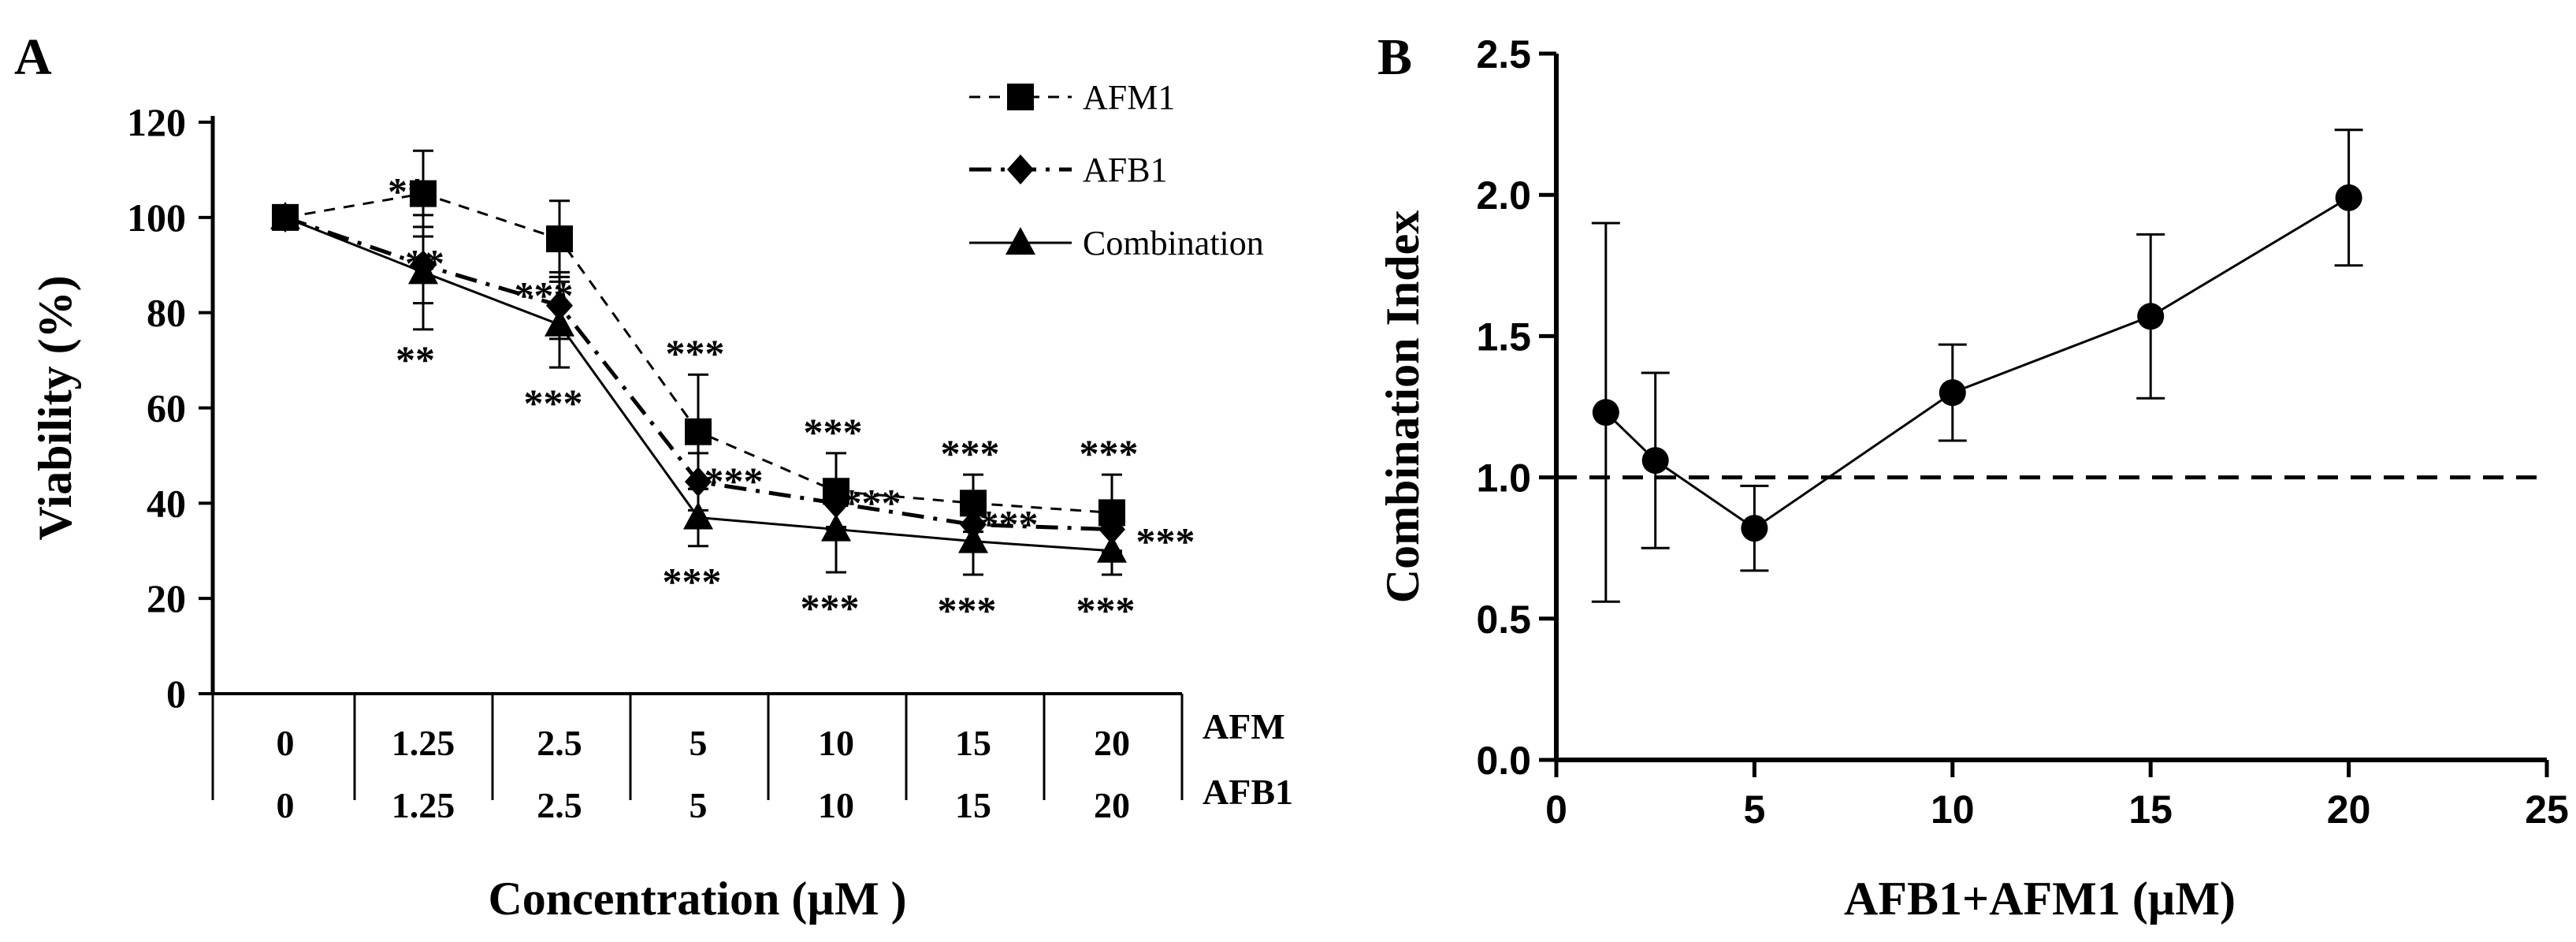 The image size is (2576, 942). I want to click on y-tick-label: 80, so click(166, 313).